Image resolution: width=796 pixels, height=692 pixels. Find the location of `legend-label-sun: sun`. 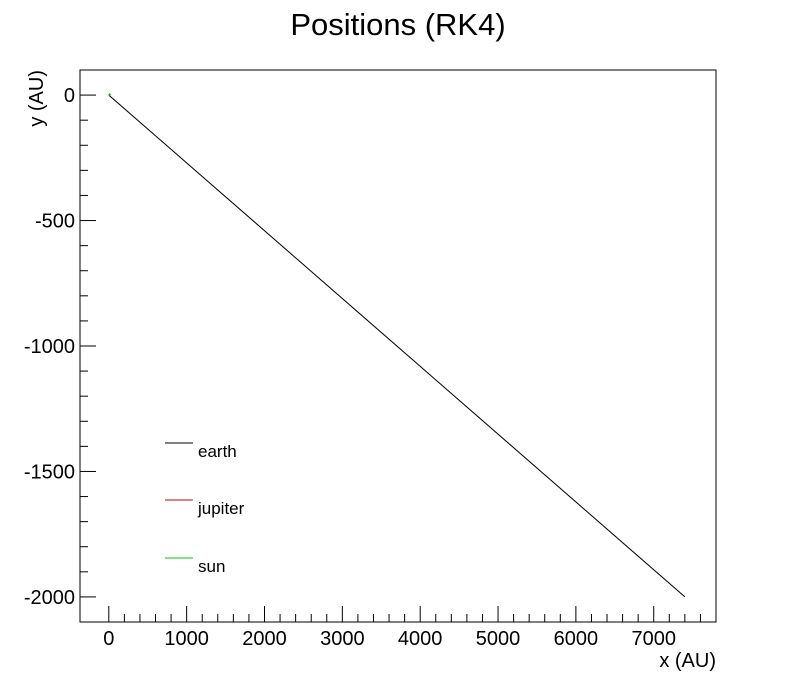

legend-label-sun: sun is located at coordinates (211, 566).